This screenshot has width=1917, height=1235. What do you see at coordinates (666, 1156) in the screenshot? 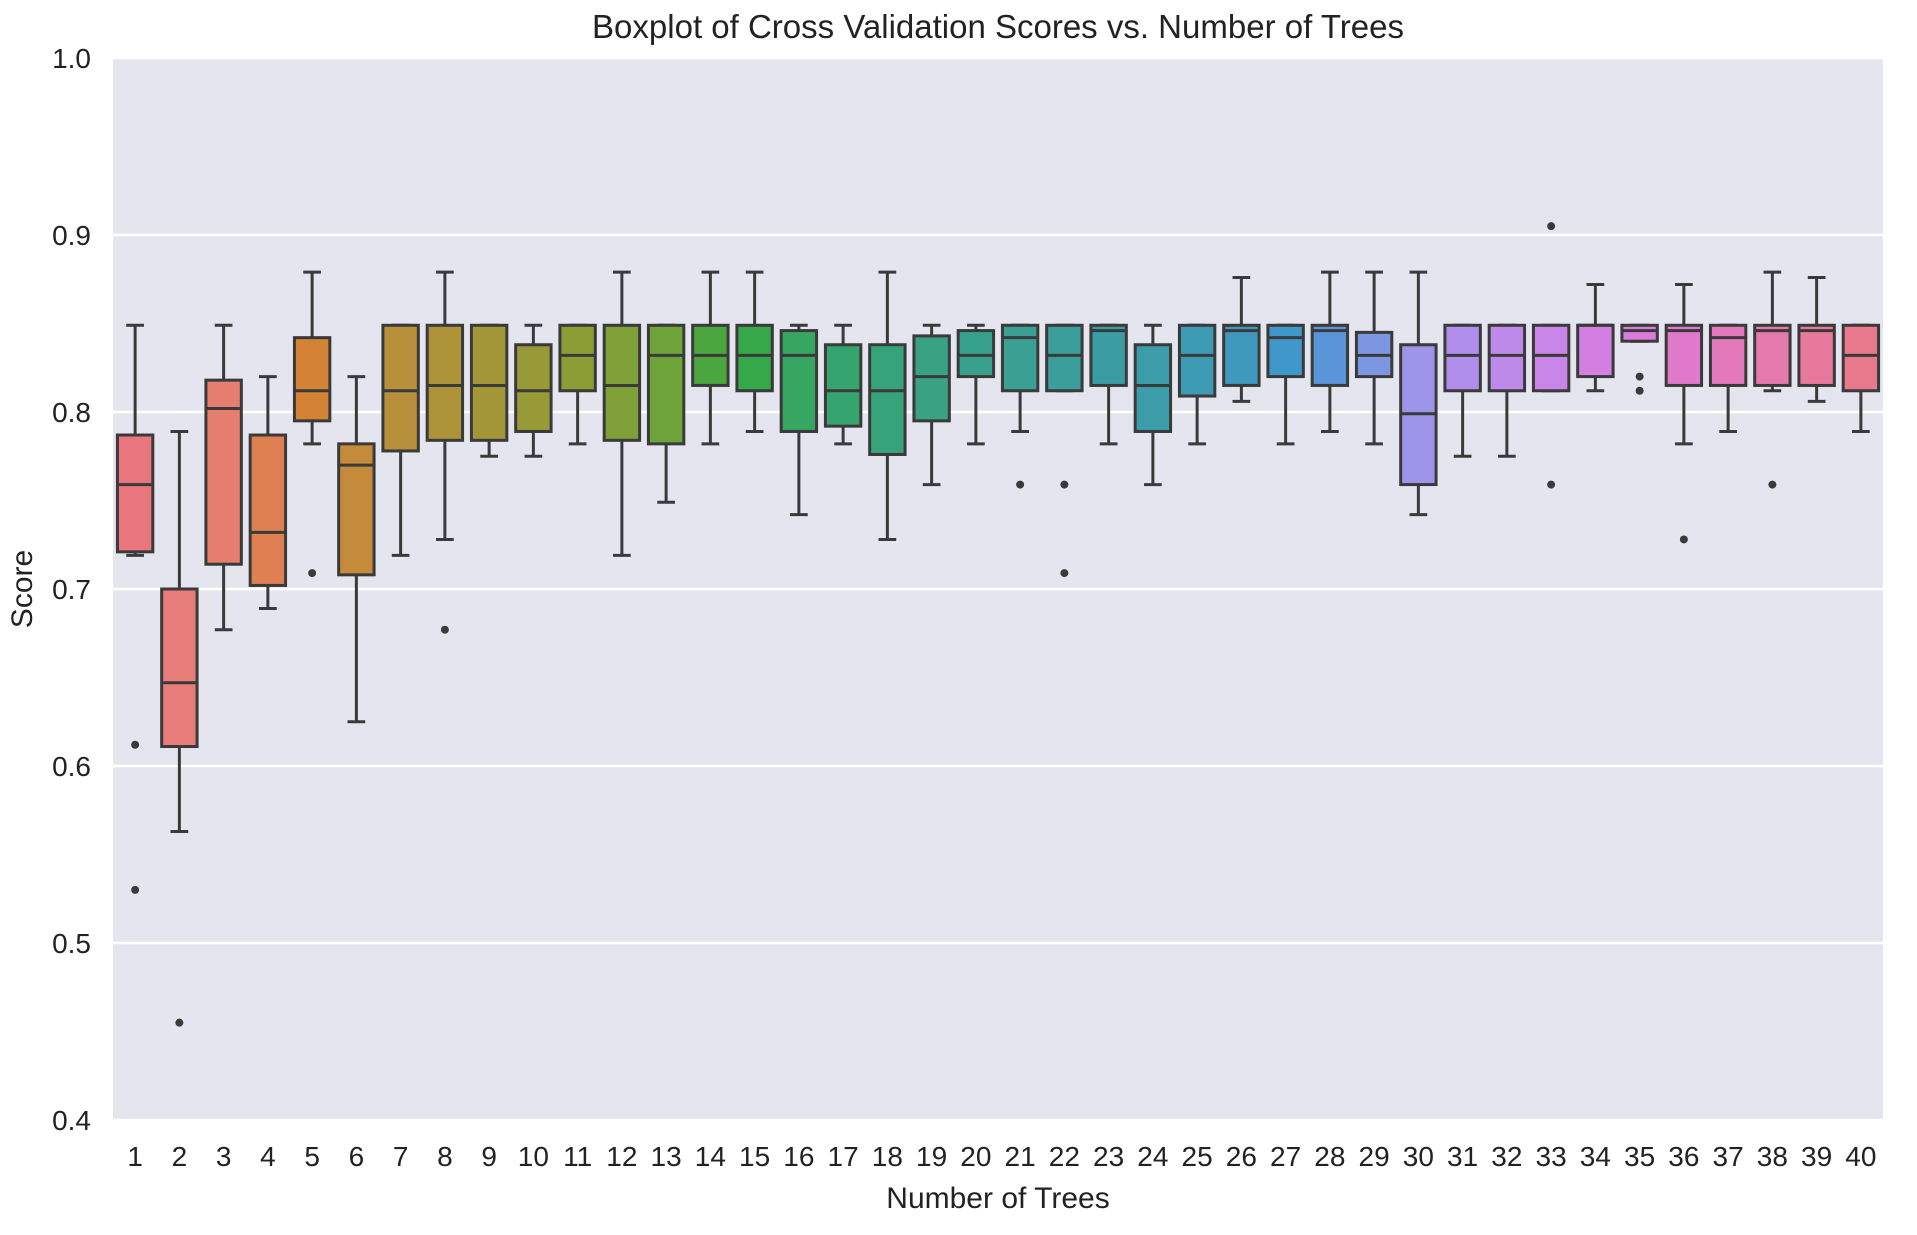
I see `x-tick-label: 13` at bounding box center [666, 1156].